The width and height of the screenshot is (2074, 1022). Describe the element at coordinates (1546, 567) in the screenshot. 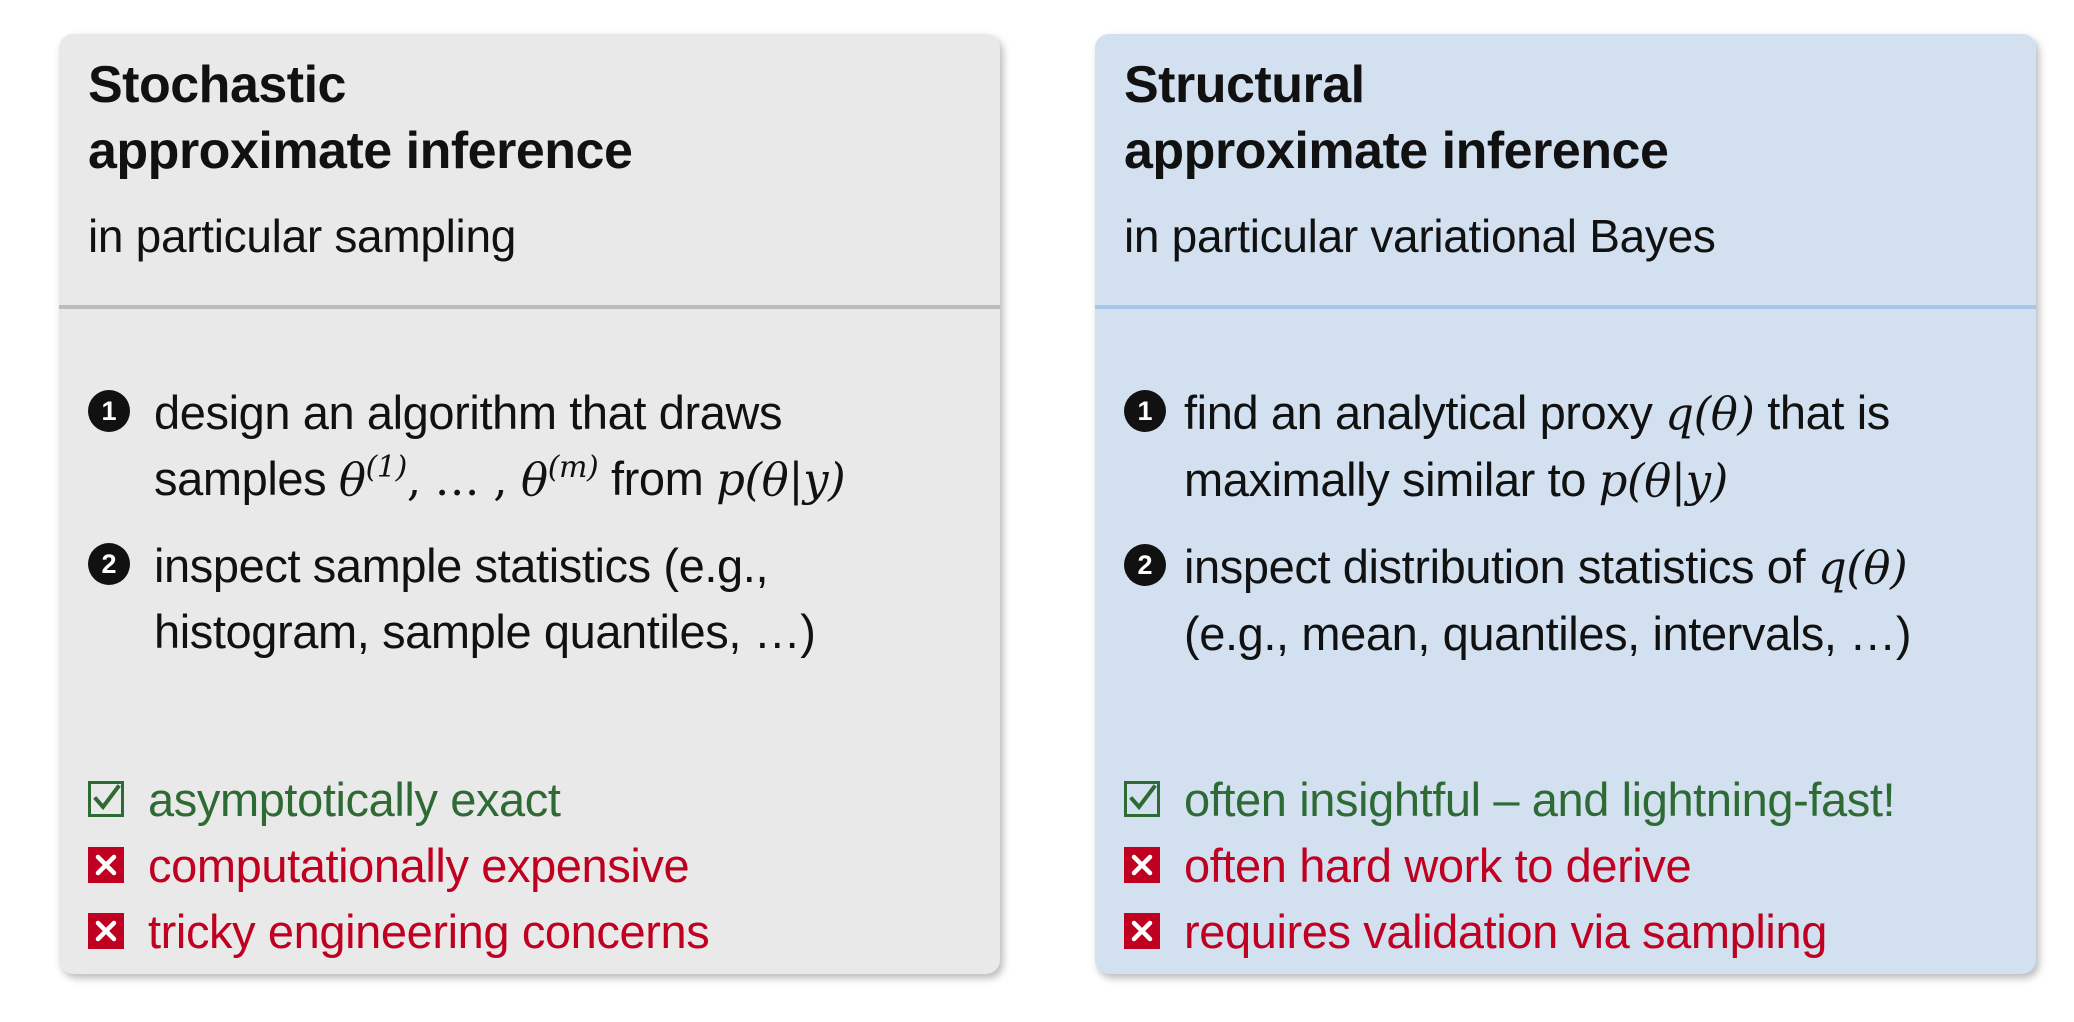

I see `step-text-line: inspect distribution statistics of q(θ)` at that location.